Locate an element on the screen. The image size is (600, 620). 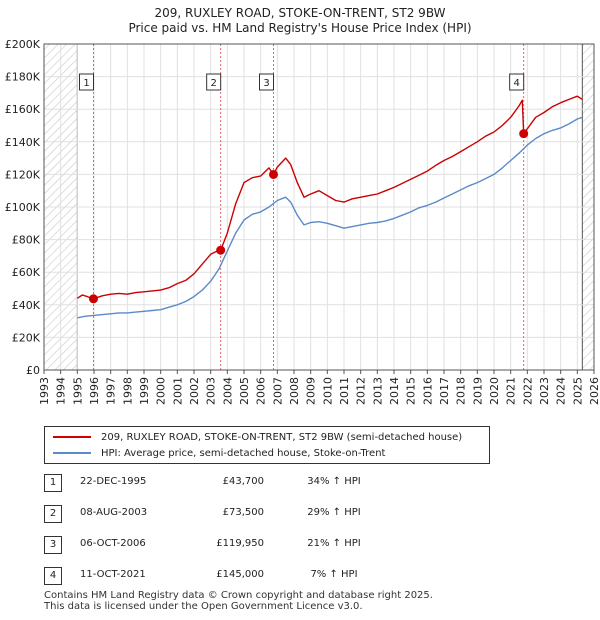
x-tick-label: 2016 is located at coordinates (427, 391).